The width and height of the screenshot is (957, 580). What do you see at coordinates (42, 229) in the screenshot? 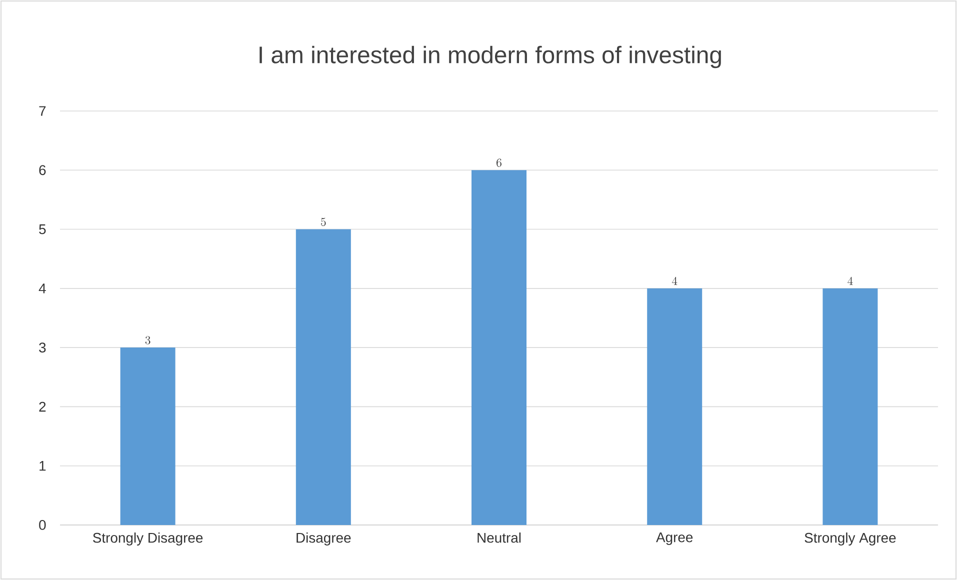
I see `y-tick-label: 5` at bounding box center [42, 229].